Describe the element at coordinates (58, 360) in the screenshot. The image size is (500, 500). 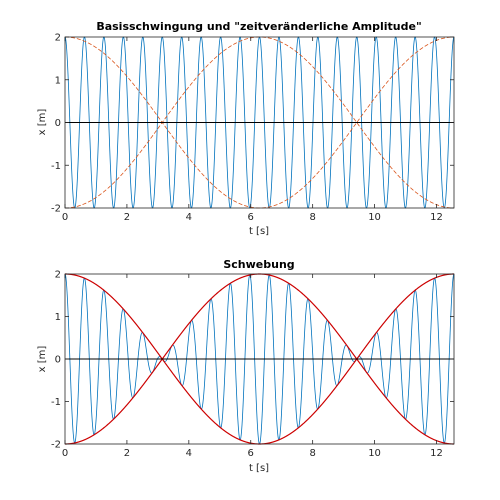
I see `bottom-plot-ytick-label: 0` at that location.